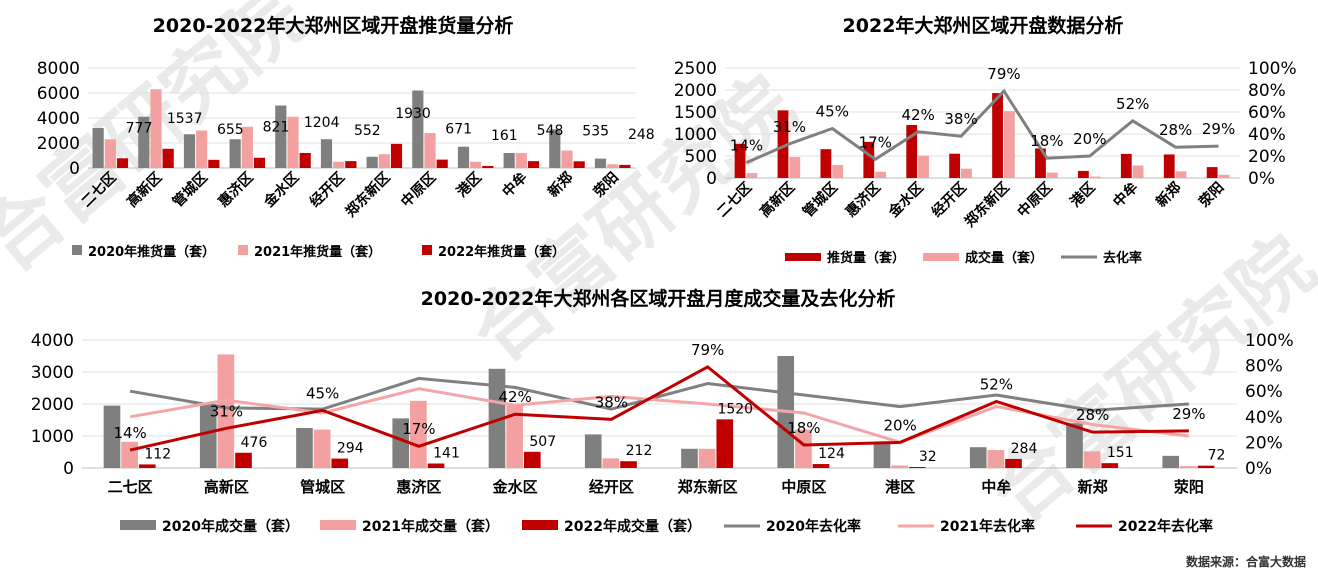  I want to click on legend-label: 2022年去化率, so click(1165, 526).